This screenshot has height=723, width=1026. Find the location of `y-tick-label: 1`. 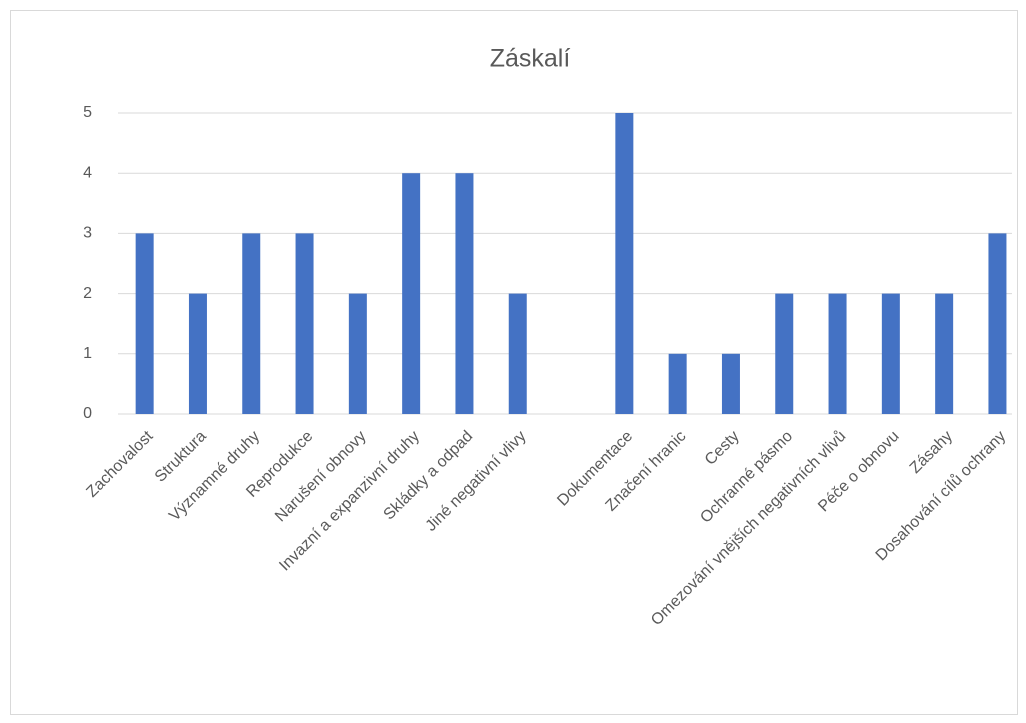

y-tick-label: 1 is located at coordinates (87, 353).